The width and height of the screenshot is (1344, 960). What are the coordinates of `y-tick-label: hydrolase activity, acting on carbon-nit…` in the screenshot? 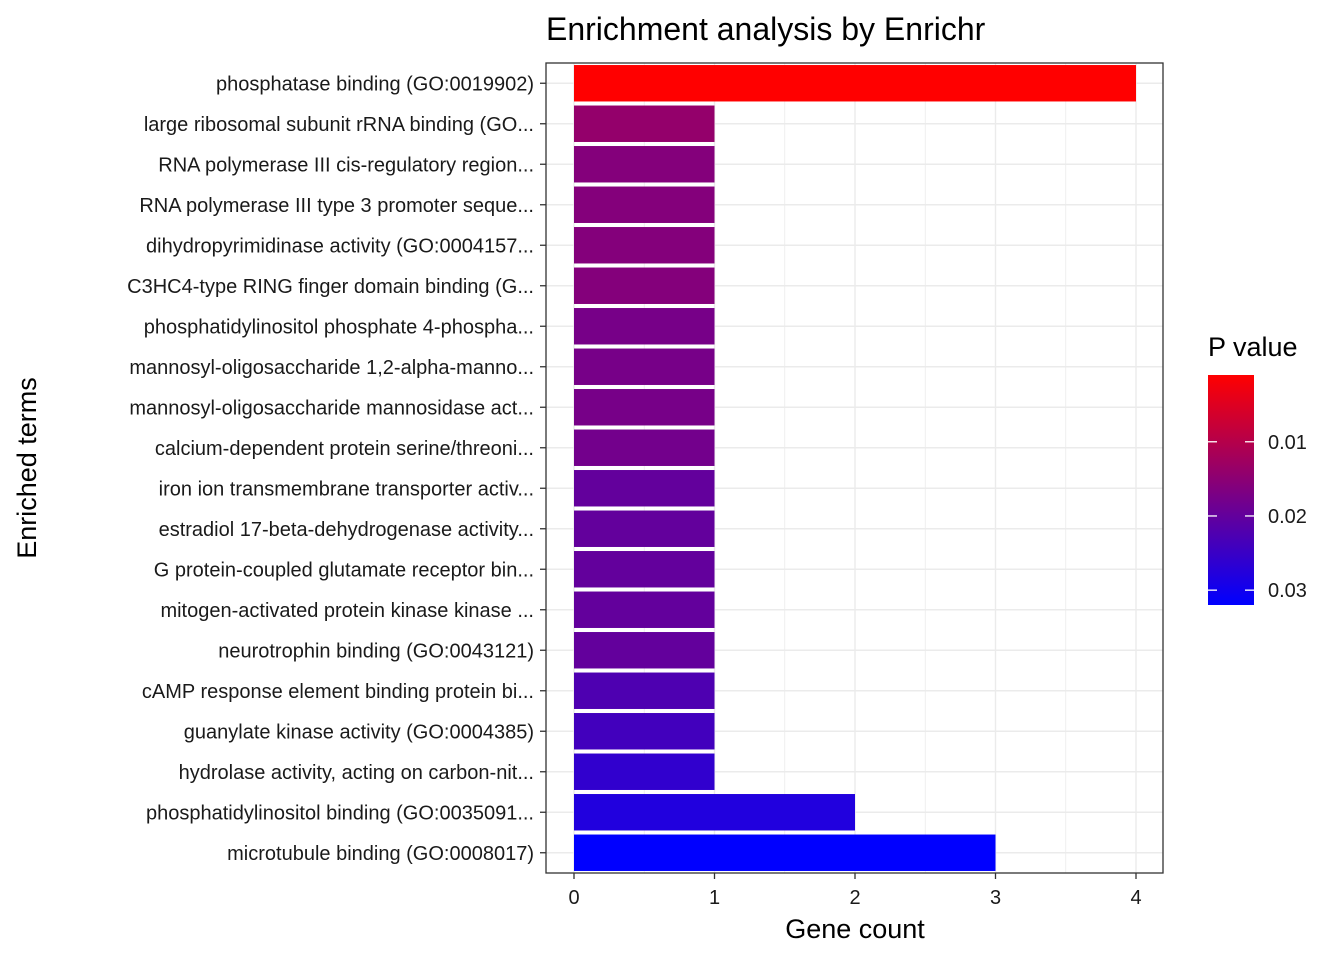 It's located at (356, 773).